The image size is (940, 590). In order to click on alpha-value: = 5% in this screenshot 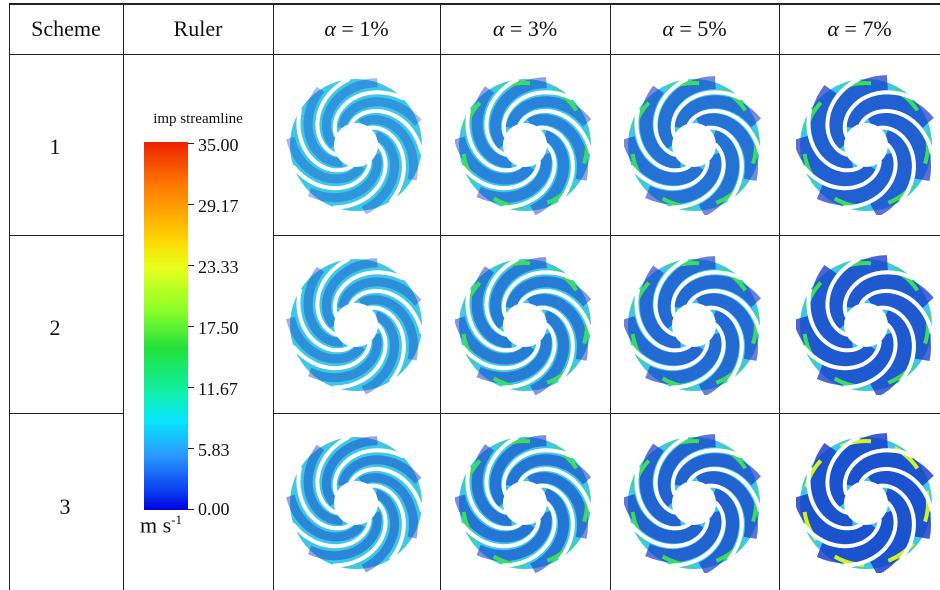, I will do `click(703, 28)`.